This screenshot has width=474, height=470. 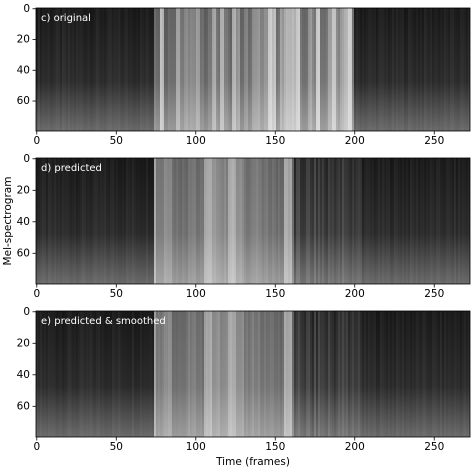 What do you see at coordinates (71, 168) in the screenshot?
I see `panel-title: d) predicted` at bounding box center [71, 168].